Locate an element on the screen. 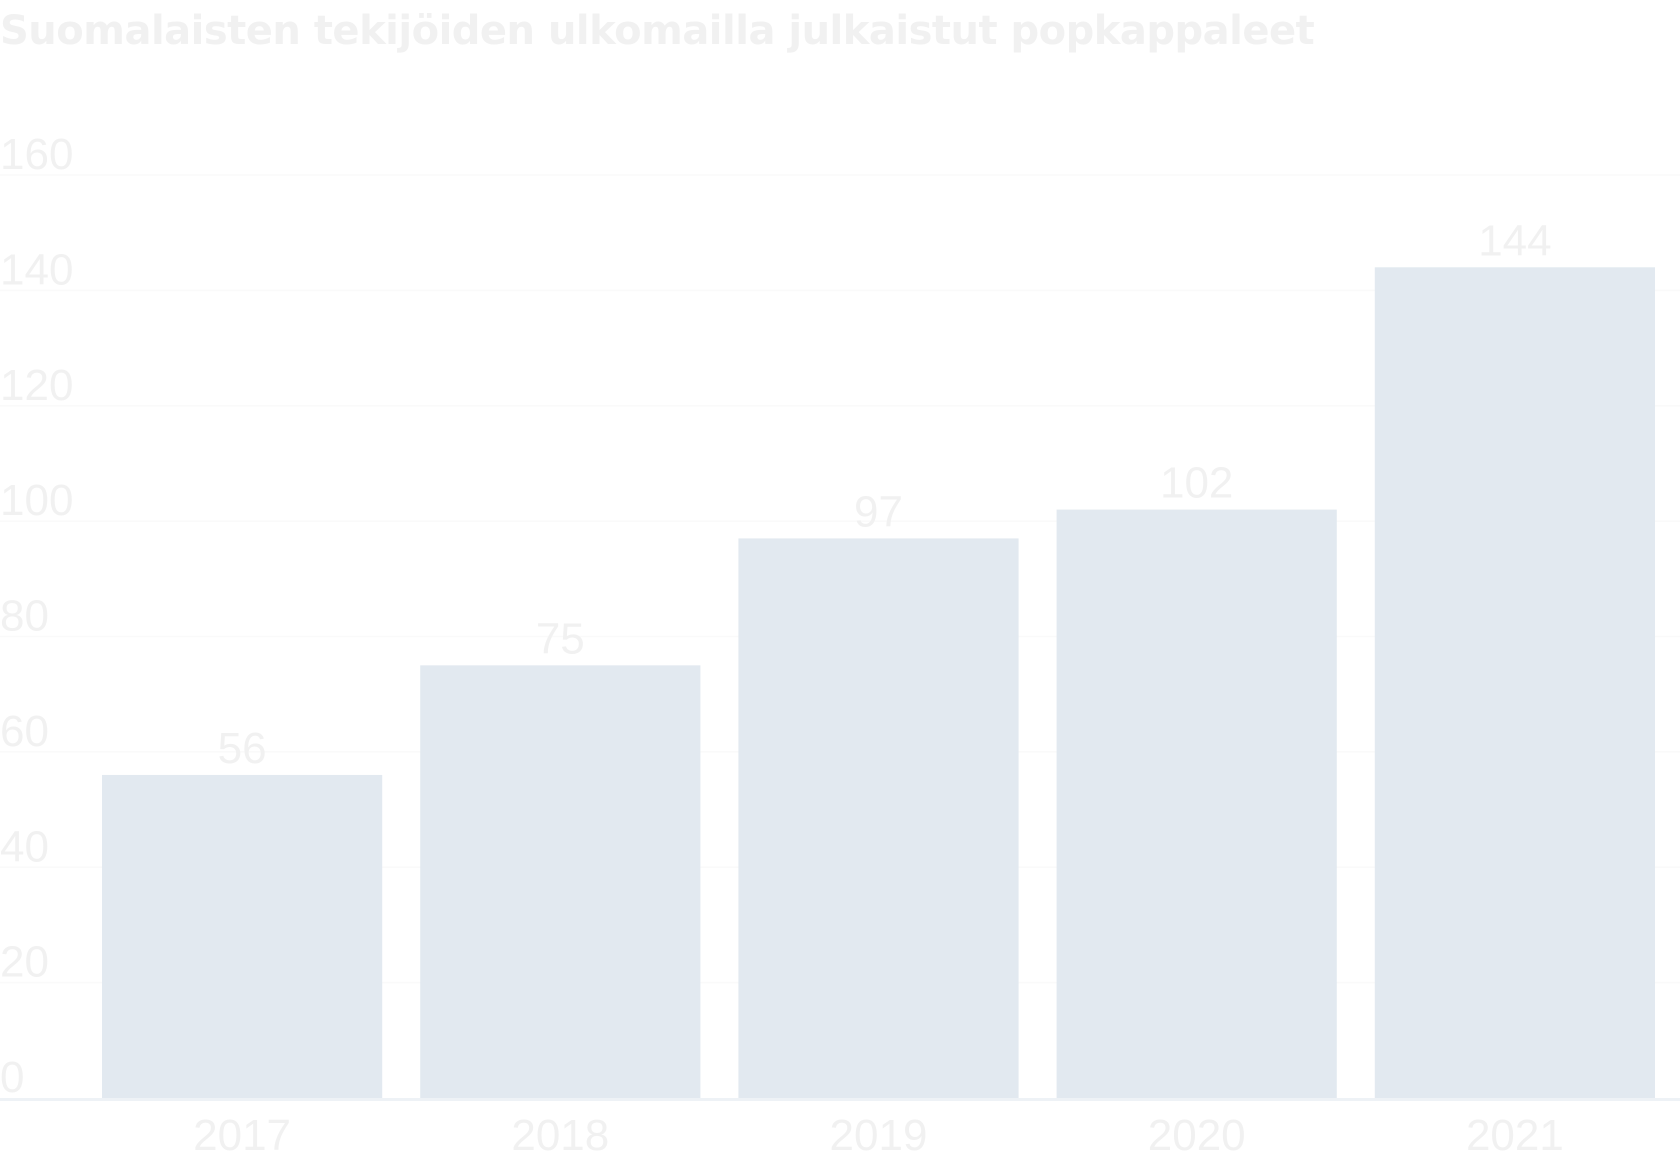  x-tick-label: 2018 is located at coordinates (560, 1135).